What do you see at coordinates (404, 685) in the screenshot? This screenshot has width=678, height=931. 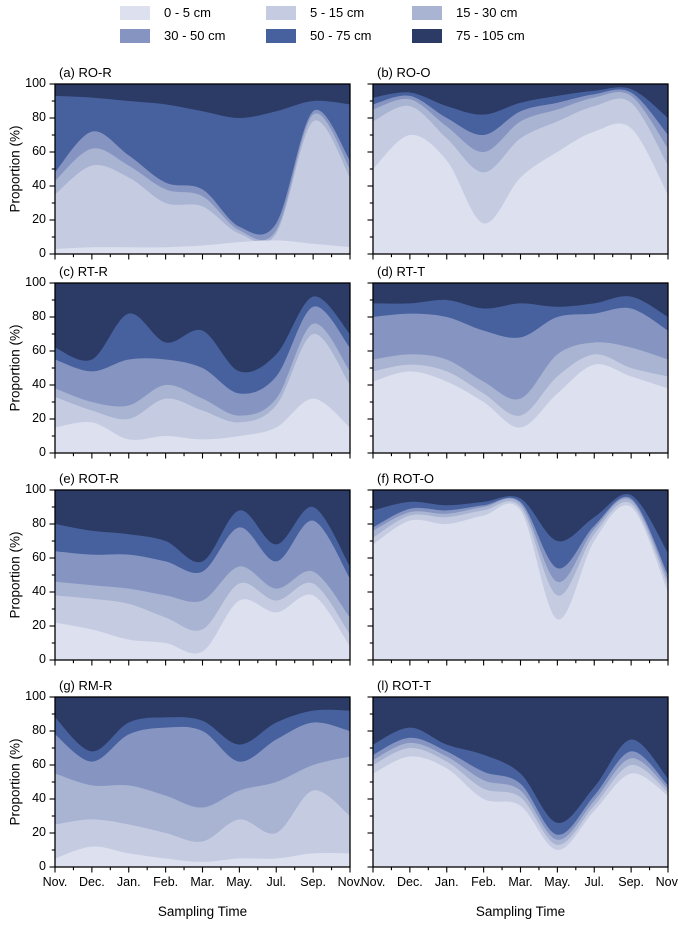 I see `panel-title-l: (l) ROT-T` at bounding box center [404, 685].